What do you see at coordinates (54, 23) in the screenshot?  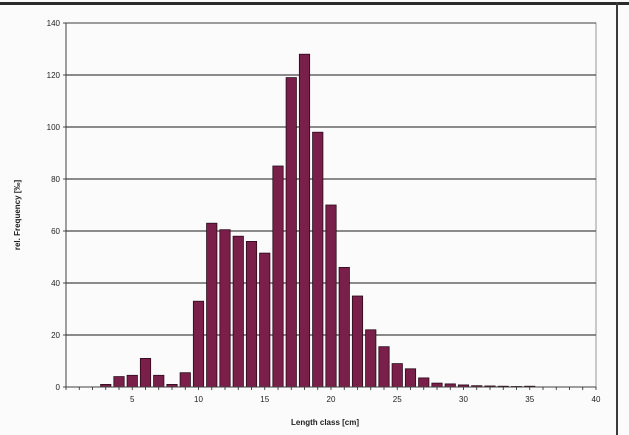 I see `y-tick-label: 140` at bounding box center [54, 23].